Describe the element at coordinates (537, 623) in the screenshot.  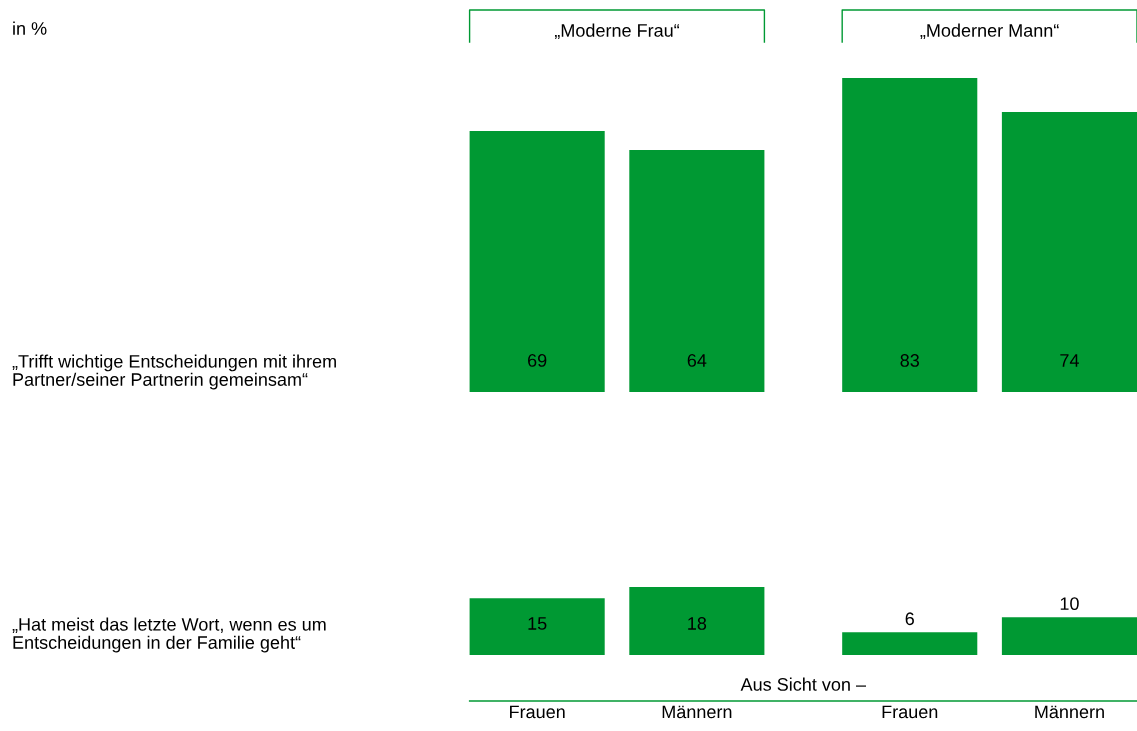
I see `data-label: 15` at that location.